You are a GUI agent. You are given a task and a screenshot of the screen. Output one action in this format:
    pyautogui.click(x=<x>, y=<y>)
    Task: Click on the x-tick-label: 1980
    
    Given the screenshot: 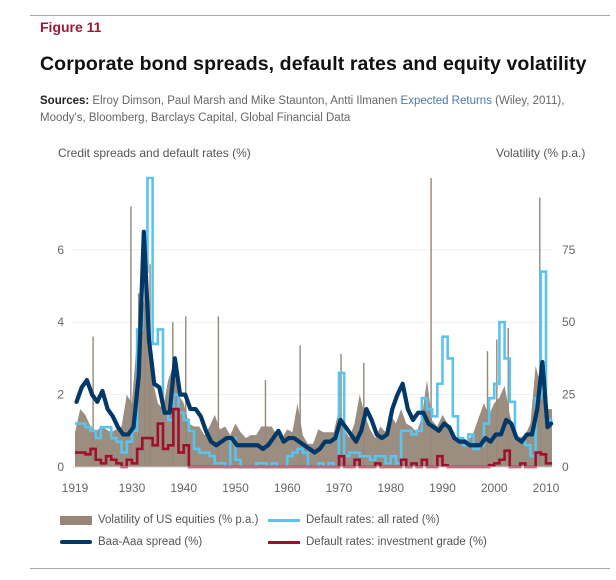 What is the action you would take?
    pyautogui.click(x=390, y=488)
    